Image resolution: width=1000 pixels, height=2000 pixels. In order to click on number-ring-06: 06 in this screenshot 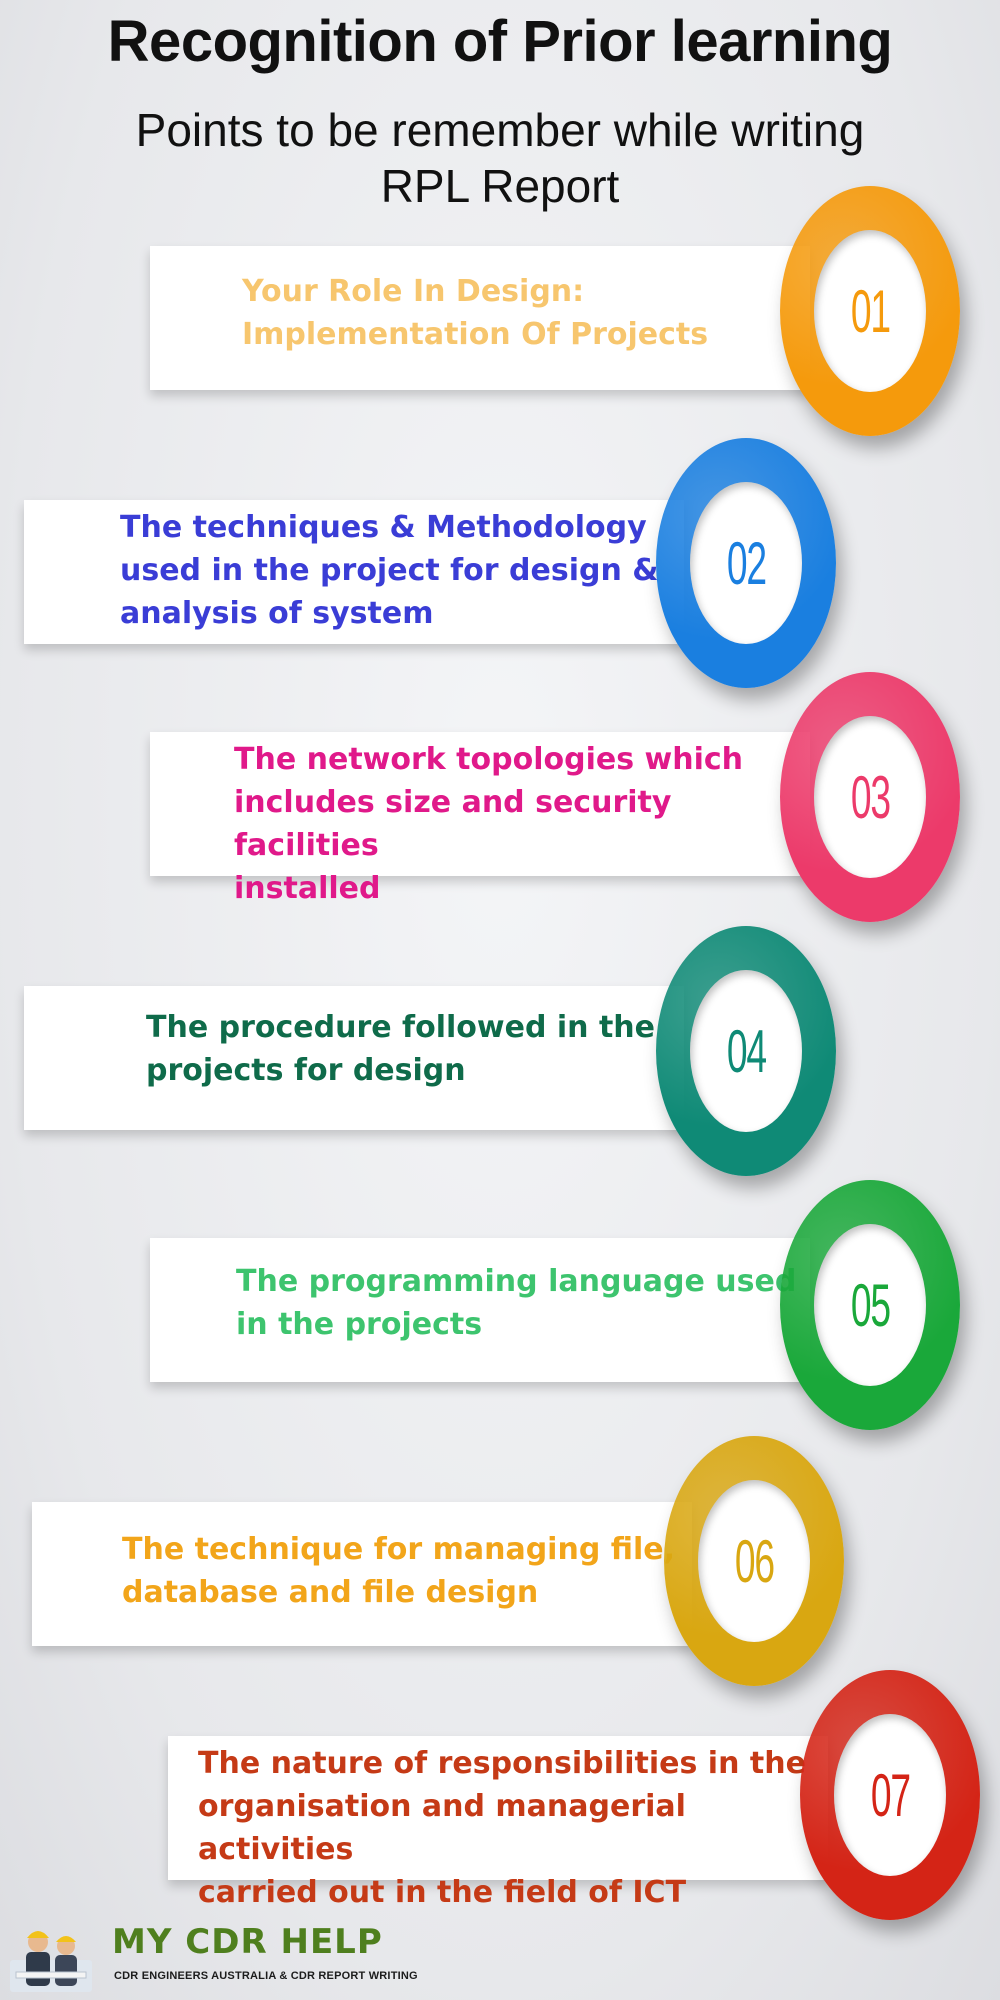, I will do `click(754, 1561)`.